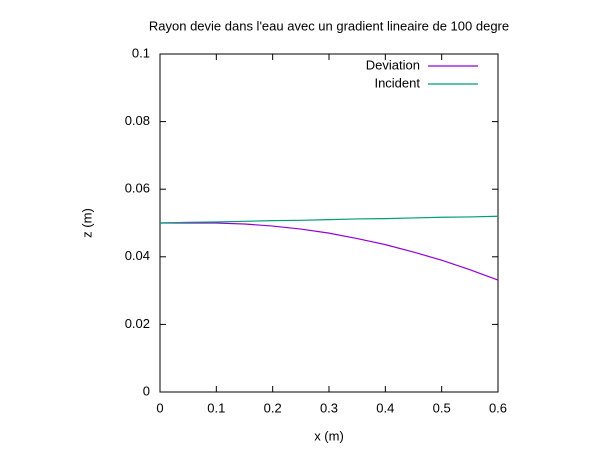 This screenshot has height=450, width=600. What do you see at coordinates (329, 407) in the screenshot?
I see `x-tick-label: 0.3` at bounding box center [329, 407].